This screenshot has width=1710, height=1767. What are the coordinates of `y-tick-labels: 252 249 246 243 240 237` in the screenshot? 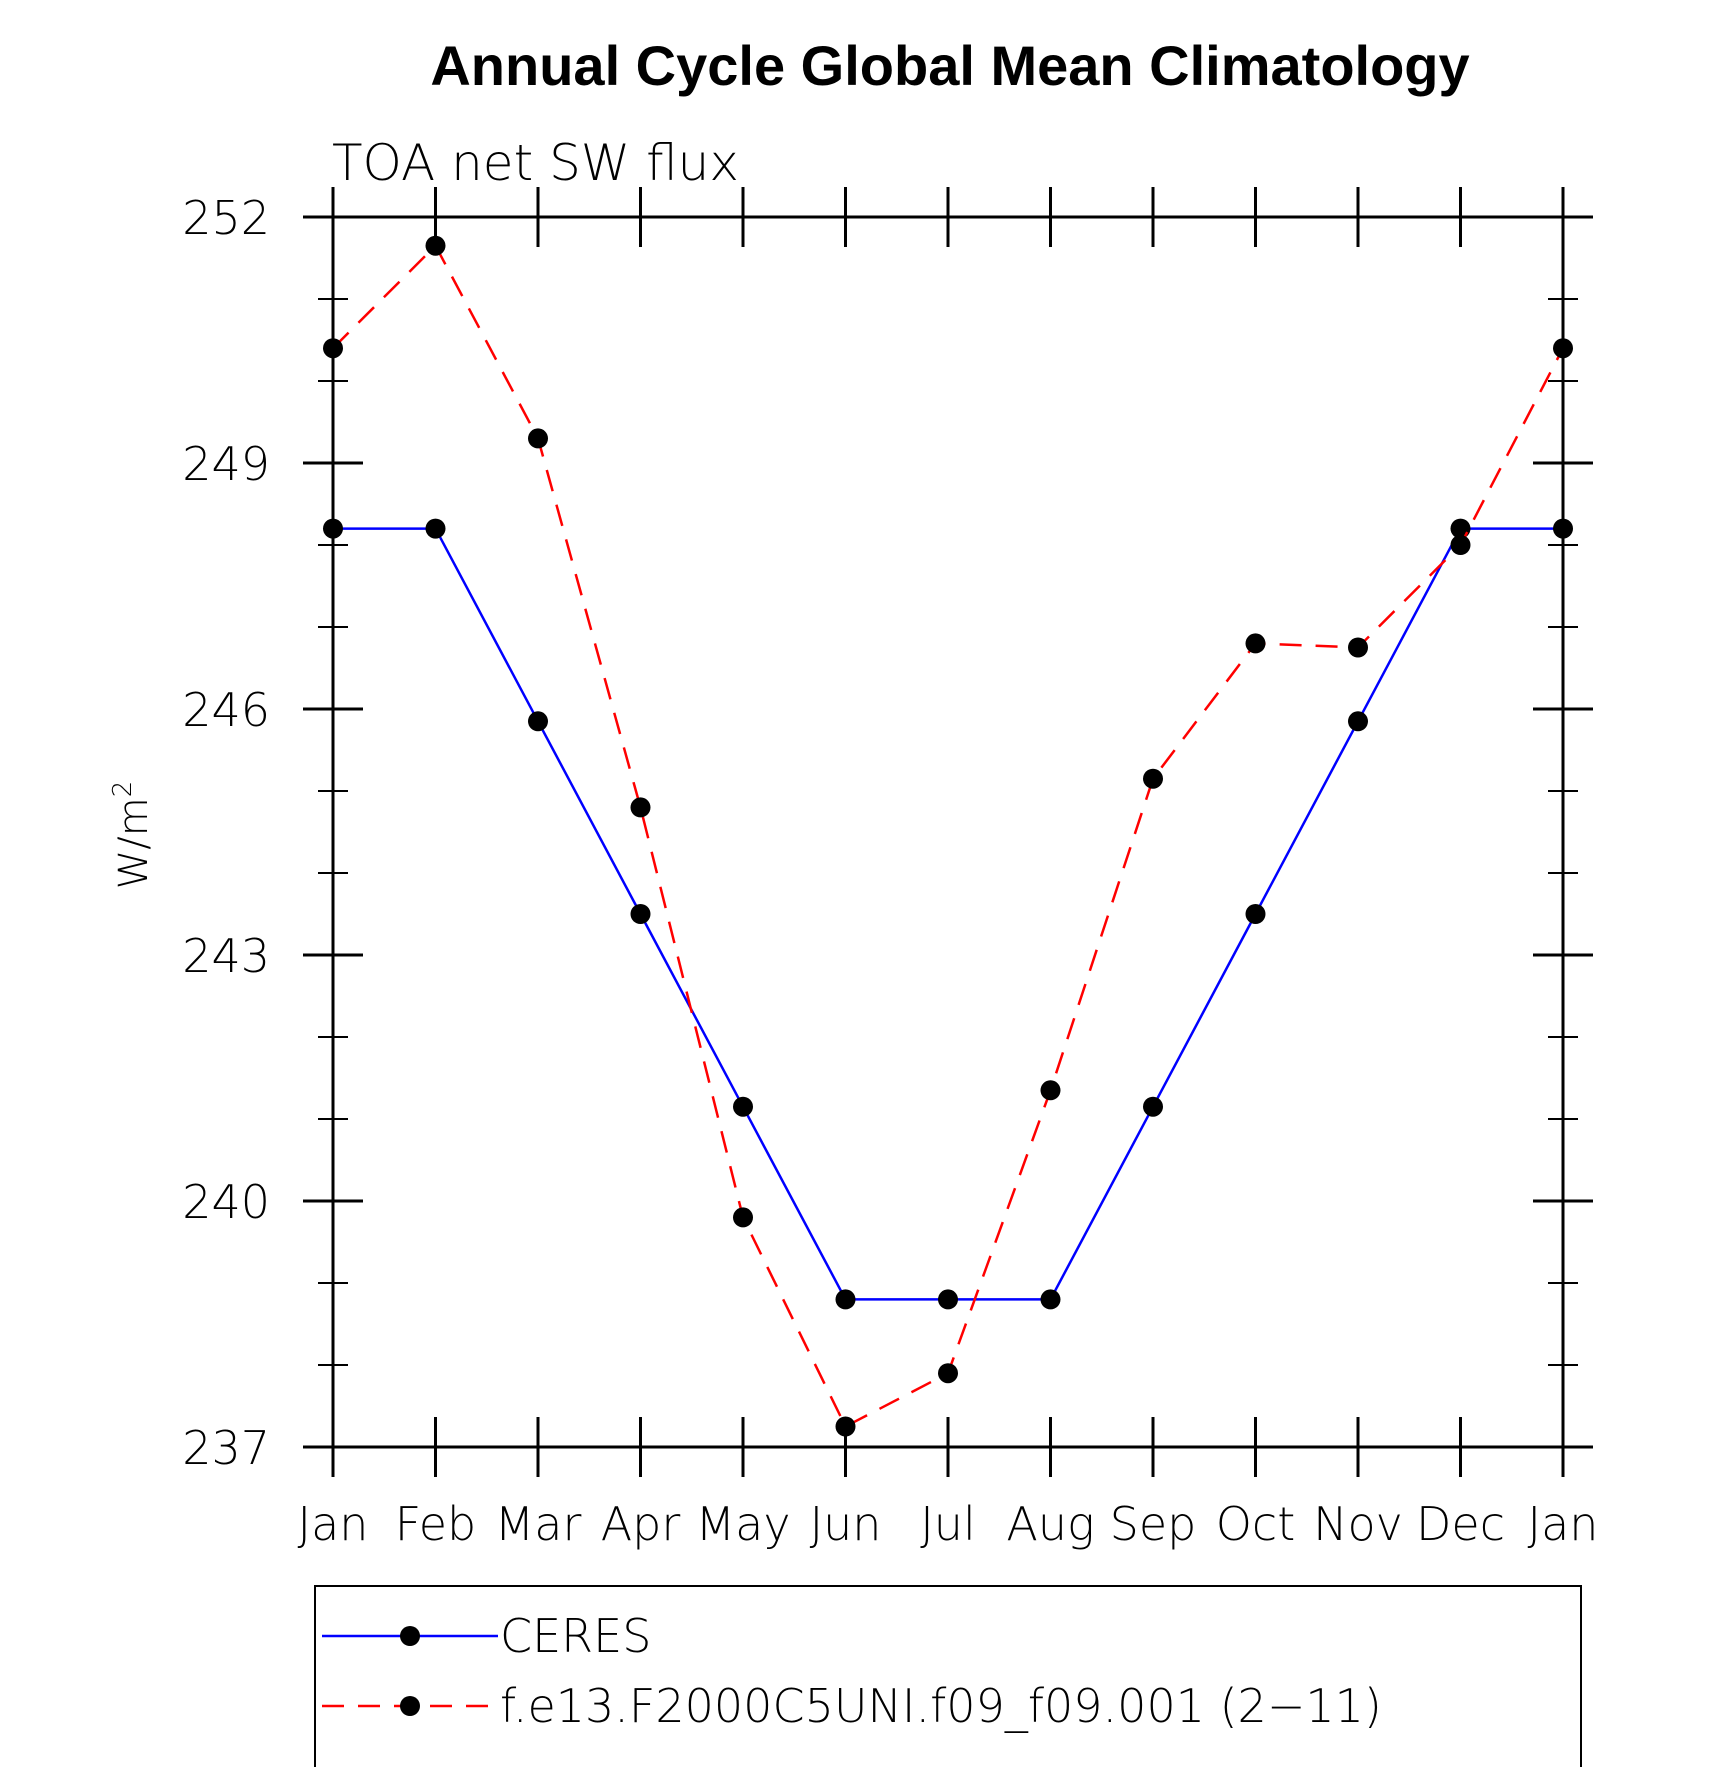 It's located at (226, 833).